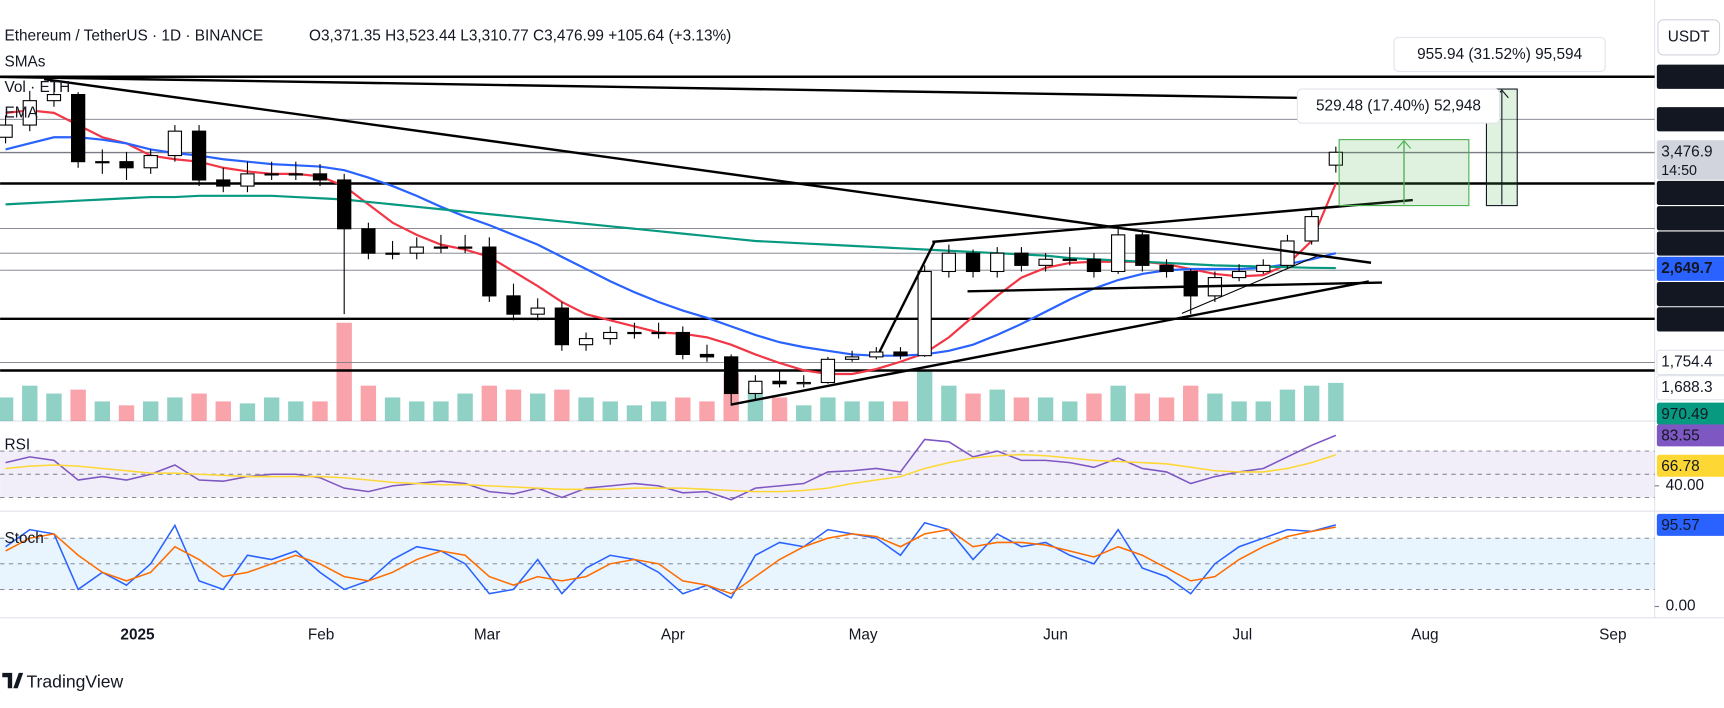 This screenshot has height=708, width=1724. Describe the element at coordinates (673, 635) in the screenshot. I see `x-tick-label: Apr` at that location.